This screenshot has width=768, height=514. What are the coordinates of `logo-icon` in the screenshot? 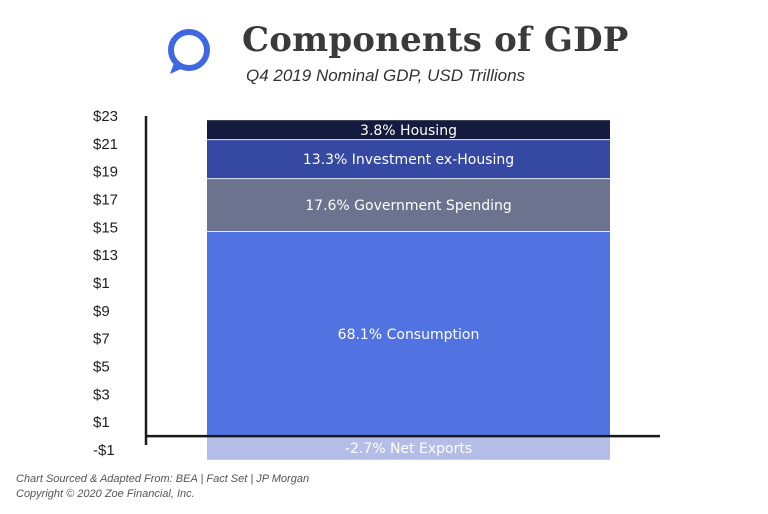 It's located at (189, 51).